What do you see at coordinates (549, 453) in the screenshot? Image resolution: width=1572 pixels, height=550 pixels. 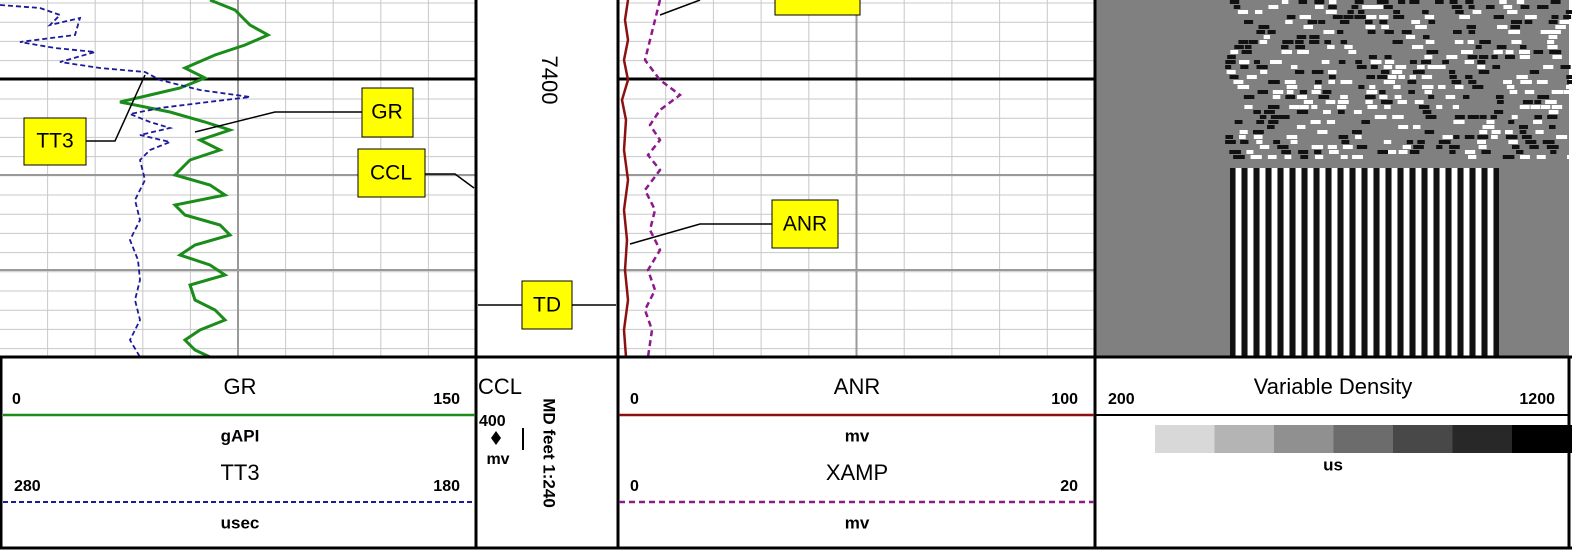 I see `depth-reference: MD feet 1:240` at bounding box center [549, 453].